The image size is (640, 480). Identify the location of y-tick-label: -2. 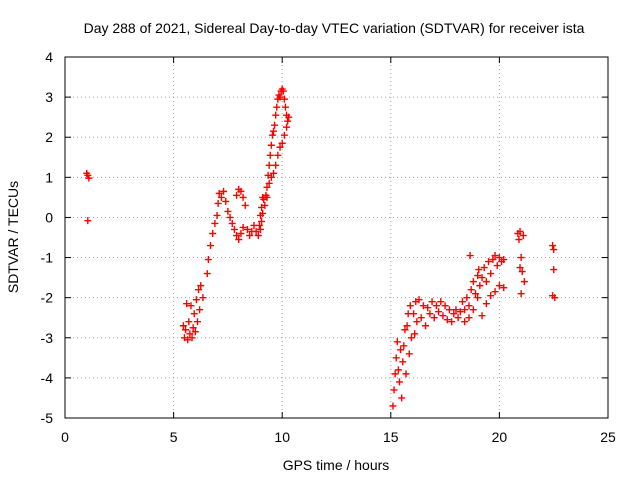
(47, 298).